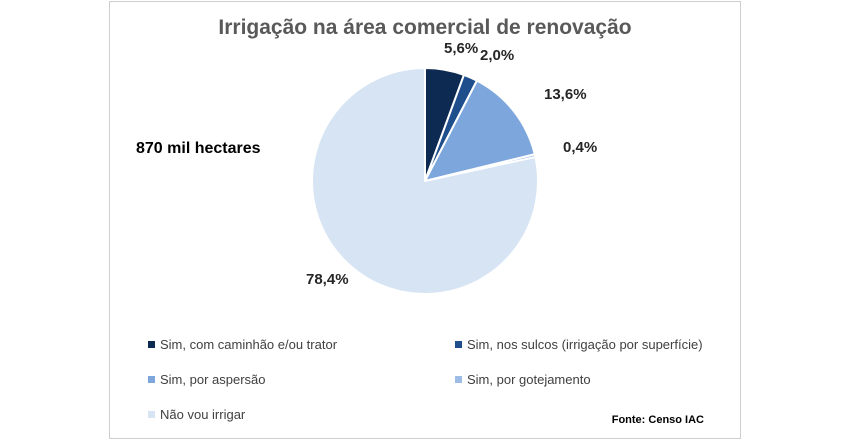 This screenshot has height=444, width=850. Describe the element at coordinates (580, 147) in the screenshot. I see `data-label-4: 0,4%` at that location.